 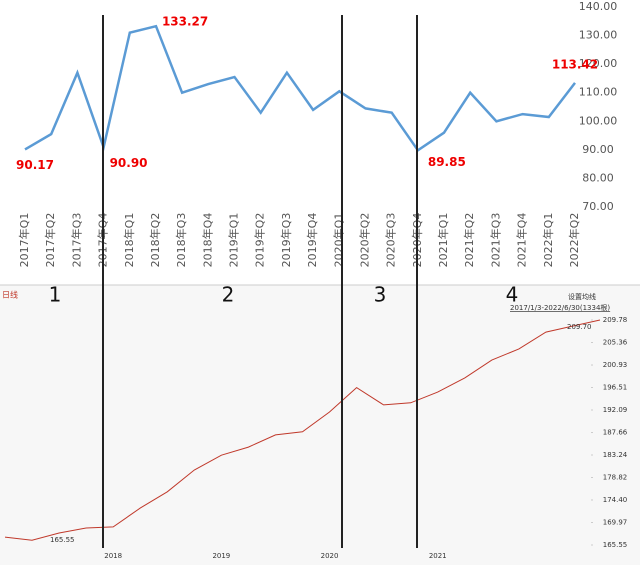 What do you see at coordinates (35, 165) in the screenshot?
I see `data-label: 90.17` at bounding box center [35, 165].